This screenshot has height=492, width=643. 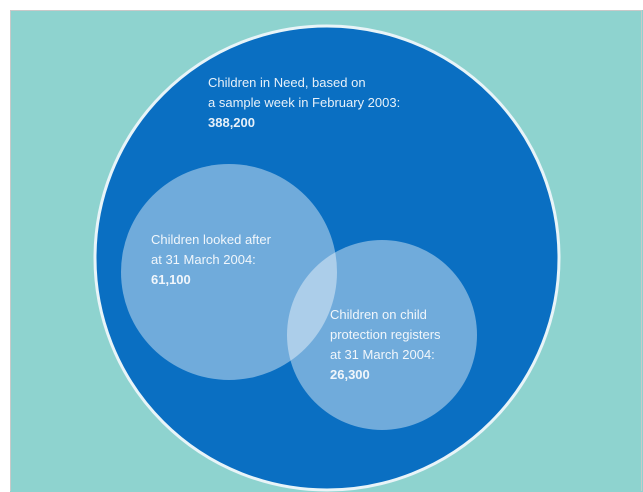 I want to click on children-in-need-text-line-2: a sample week in February 2003:, so click(x=304, y=102).